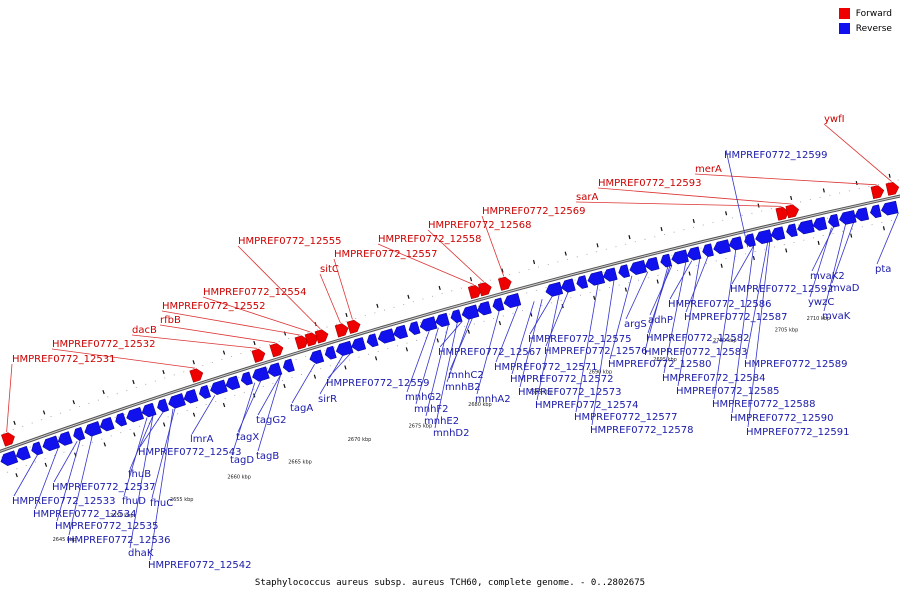 The width and height of the screenshot is (900, 600). What do you see at coordinates (466, 375) in the screenshot?
I see `reverse-gene-label: mnhC2` at bounding box center [466, 375].